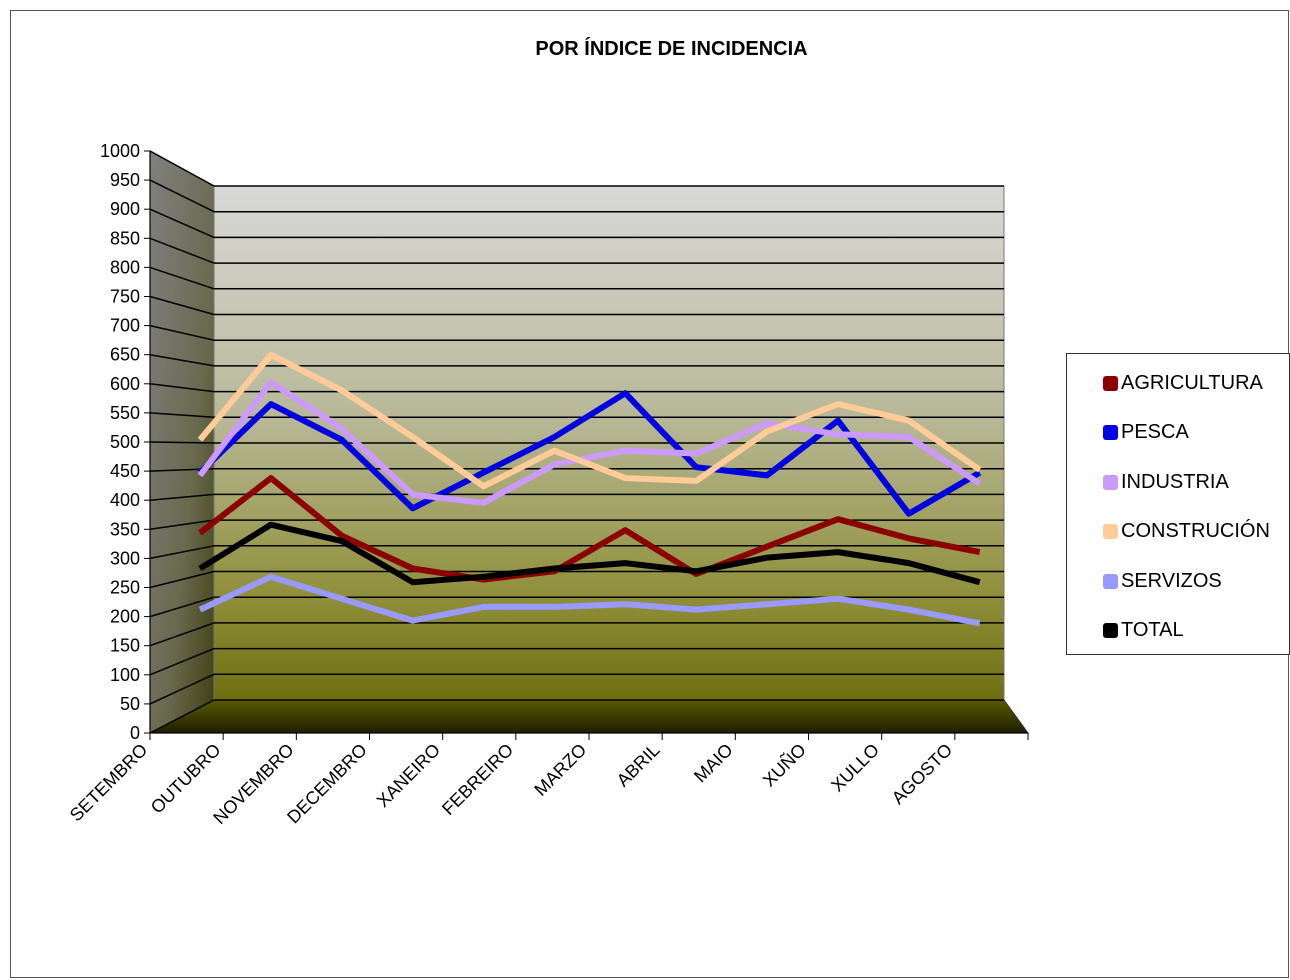 Image resolution: width=1290 pixels, height=980 pixels. What do you see at coordinates (589, 716) in the screenshot?
I see `chart-floor` at bounding box center [589, 716].